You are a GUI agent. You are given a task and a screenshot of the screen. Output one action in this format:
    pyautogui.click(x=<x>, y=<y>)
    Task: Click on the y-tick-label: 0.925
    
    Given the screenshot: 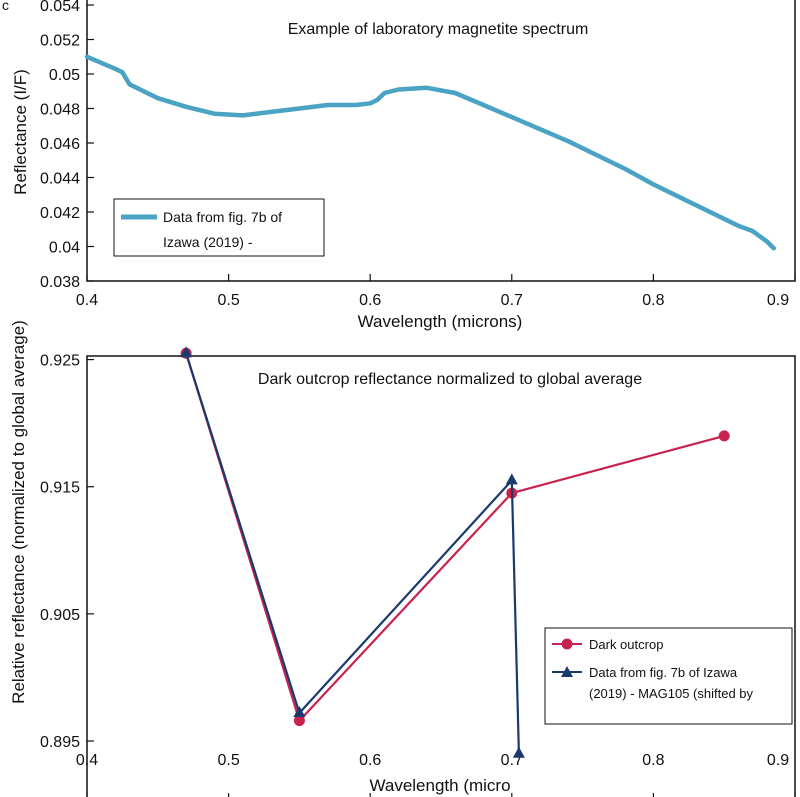 What is the action you would take?
    pyautogui.click(x=60, y=361)
    